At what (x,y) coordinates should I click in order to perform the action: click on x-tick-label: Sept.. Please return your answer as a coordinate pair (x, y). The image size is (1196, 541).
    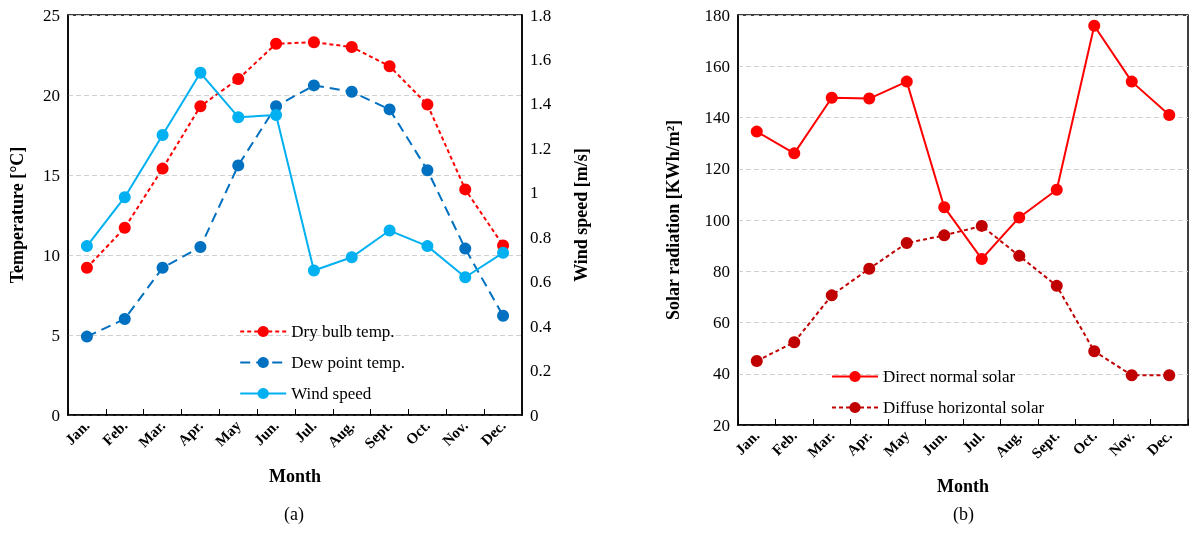
    Looking at the image, I should click on (1045, 444).